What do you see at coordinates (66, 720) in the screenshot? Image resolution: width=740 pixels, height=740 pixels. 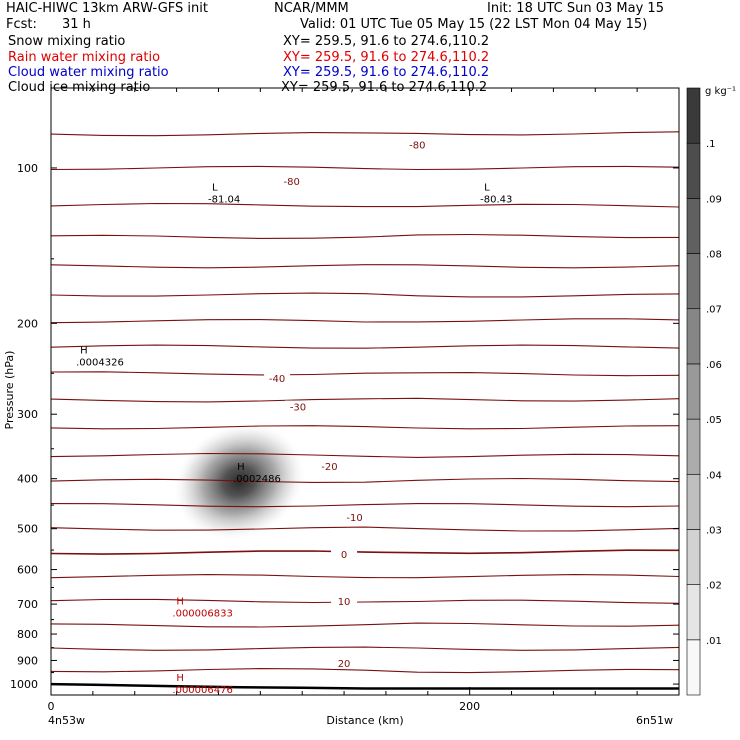 I see `x-start-location: 4n53w` at bounding box center [66, 720].